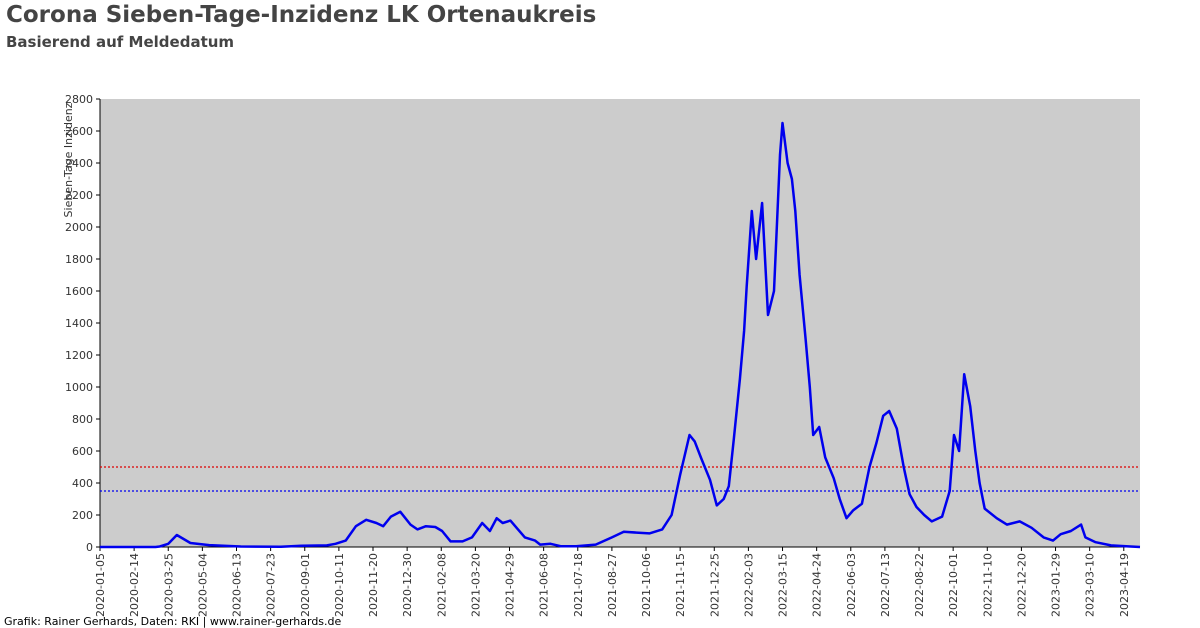 The height and width of the screenshot is (628, 1200). What do you see at coordinates (748, 585) in the screenshot?
I see `x-tick-label: 2022-02-03` at bounding box center [748, 585].